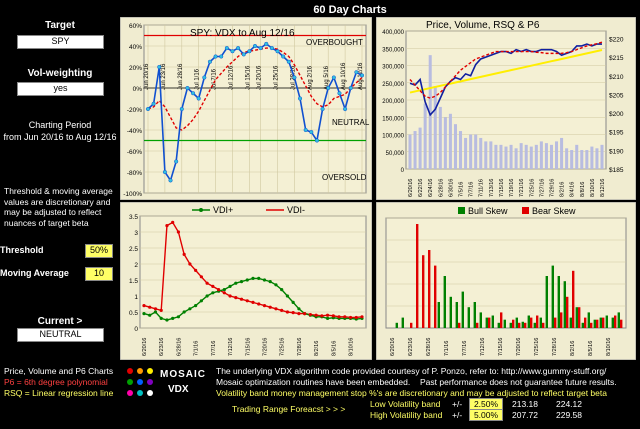 This screenshot has width=640, height=429. What do you see at coordinates (138, 89) in the screenshot?
I see `vdx-y-tick: 0%` at bounding box center [138, 89].